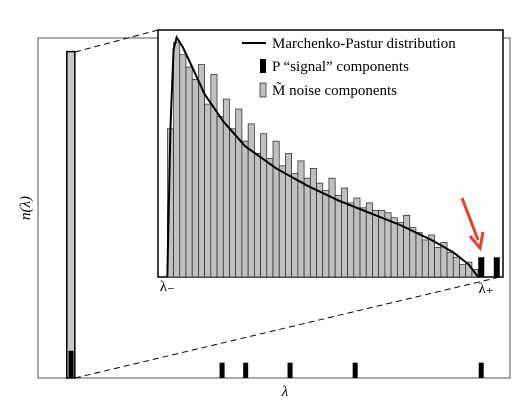  Describe the element at coordinates (26, 208) in the screenshot. I see `y-axis-label: n(λ)` at that location.